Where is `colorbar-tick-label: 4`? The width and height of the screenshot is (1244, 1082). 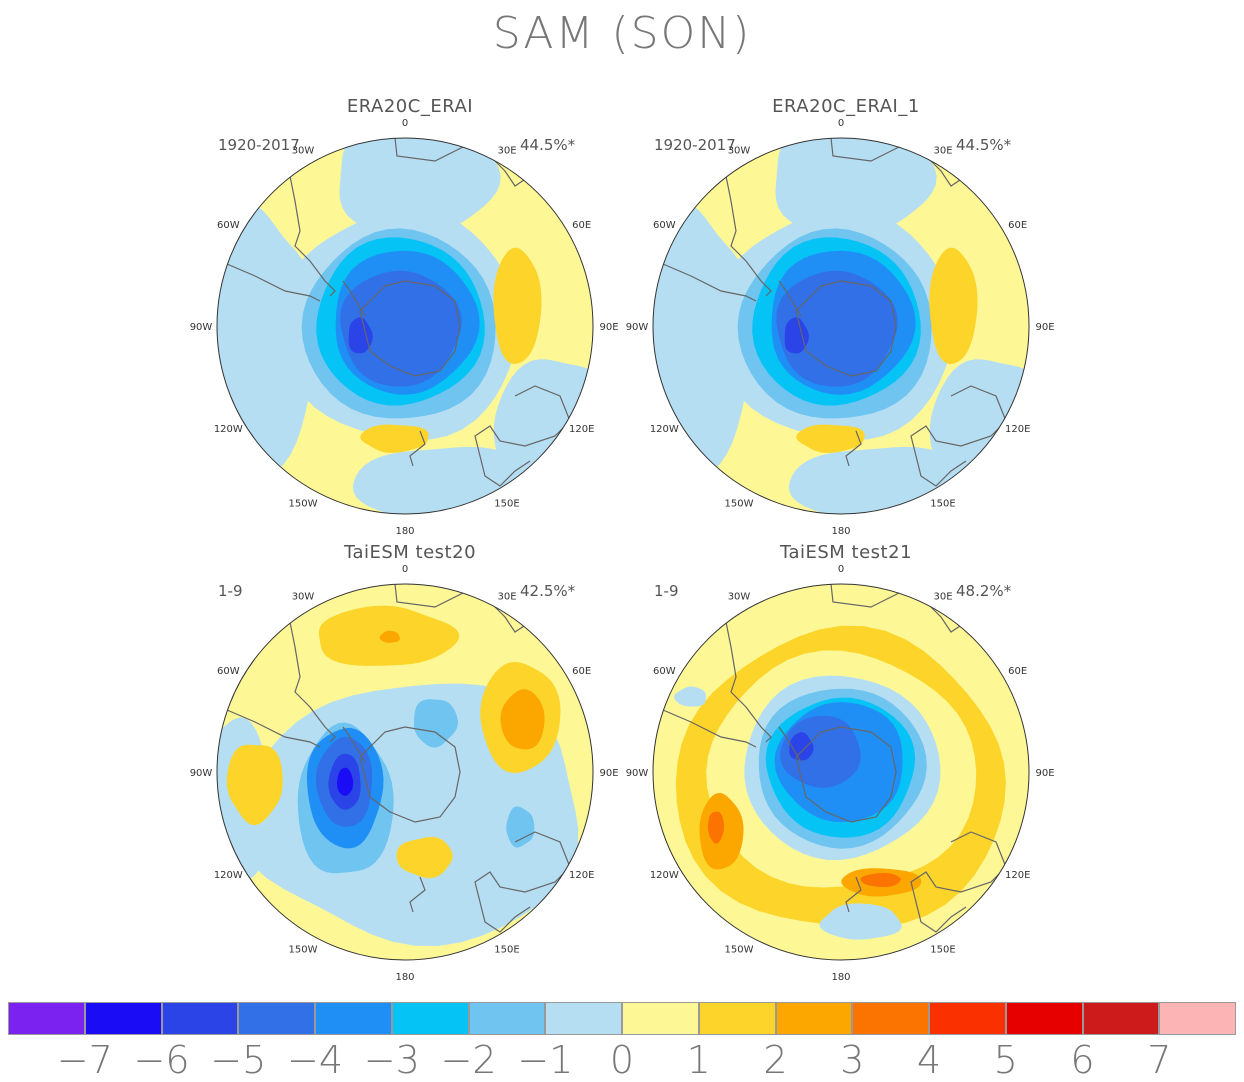
colorbar-tick-label: 4 is located at coordinates (929, 1060).